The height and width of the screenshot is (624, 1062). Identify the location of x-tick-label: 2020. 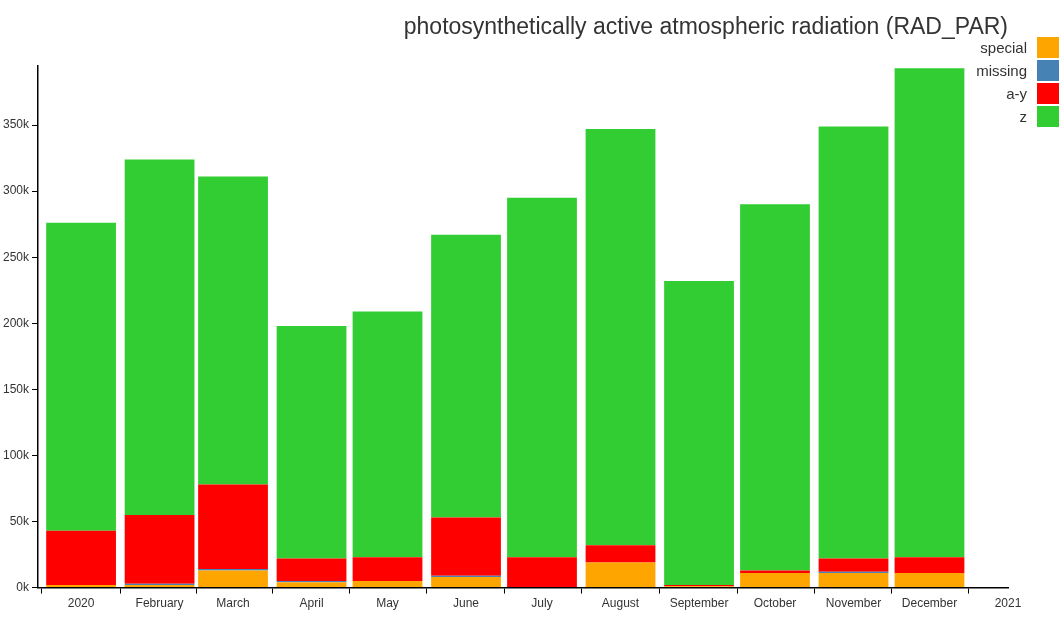
(81, 603).